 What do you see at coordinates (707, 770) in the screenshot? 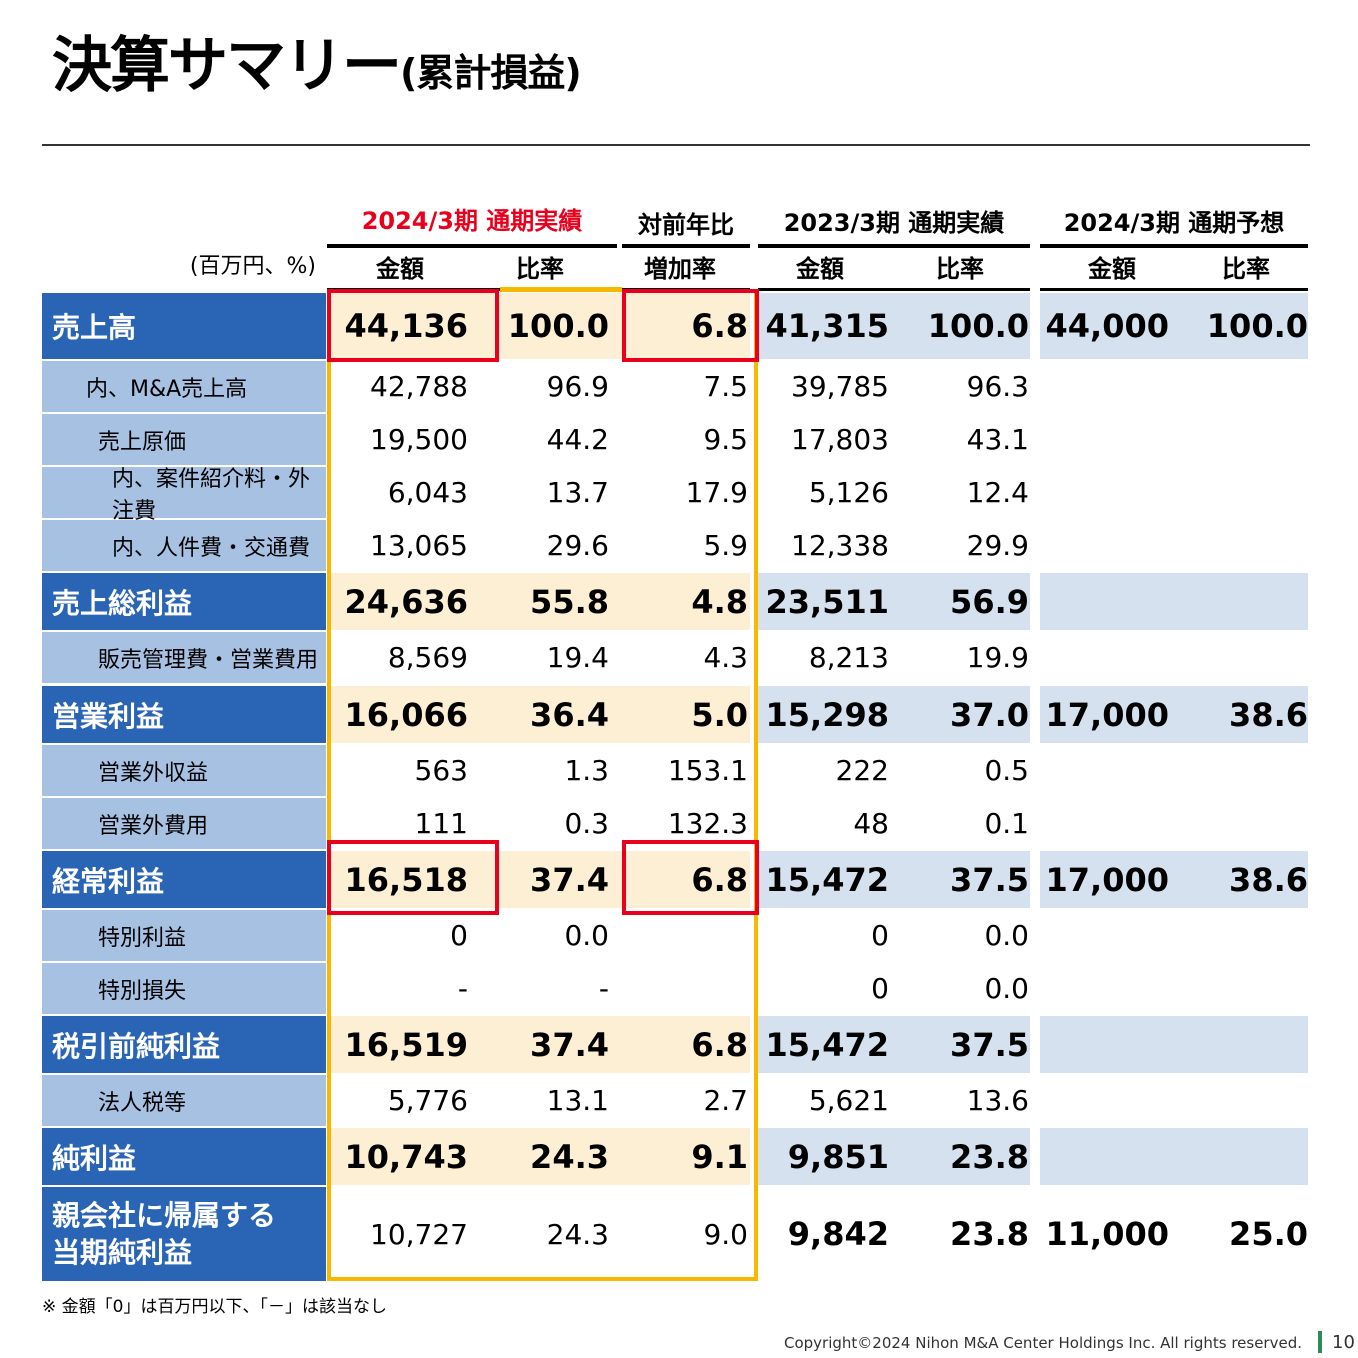
I see `cell-yoy: 153.1` at bounding box center [707, 770].